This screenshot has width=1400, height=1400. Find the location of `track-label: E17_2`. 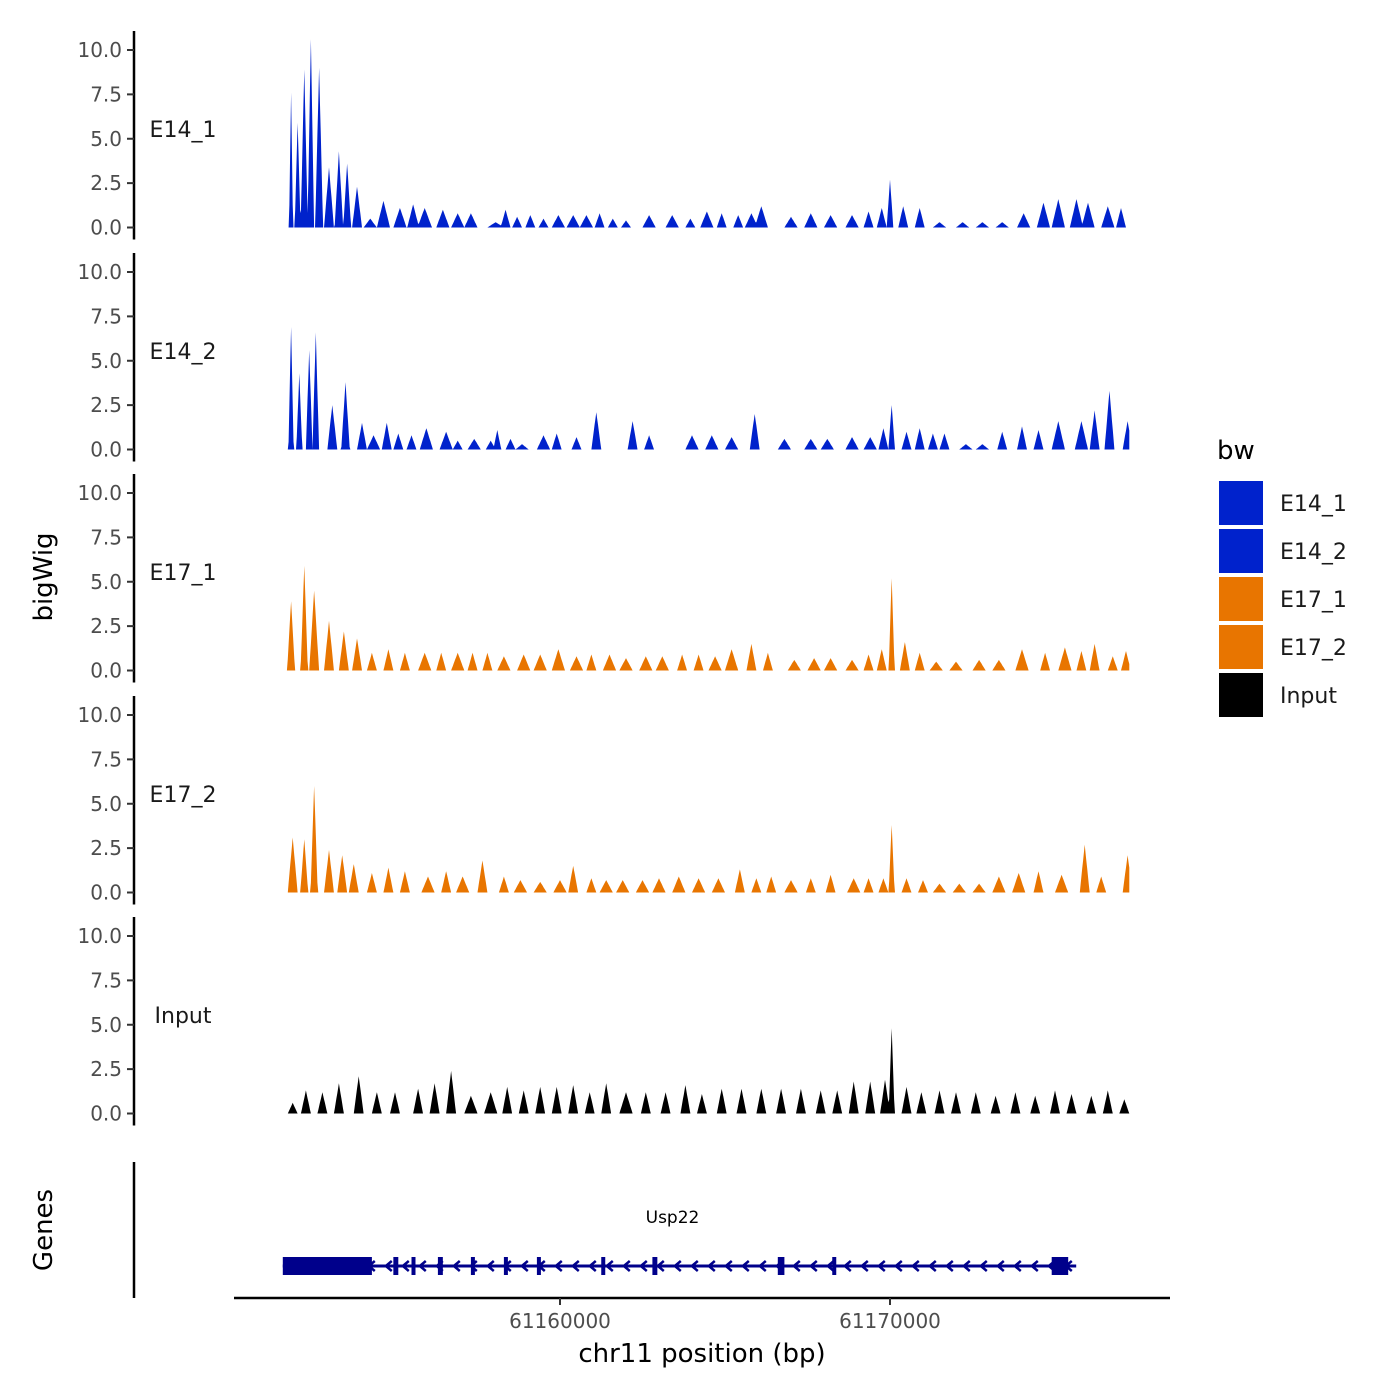

track-label: E17_2 is located at coordinates (183, 795).